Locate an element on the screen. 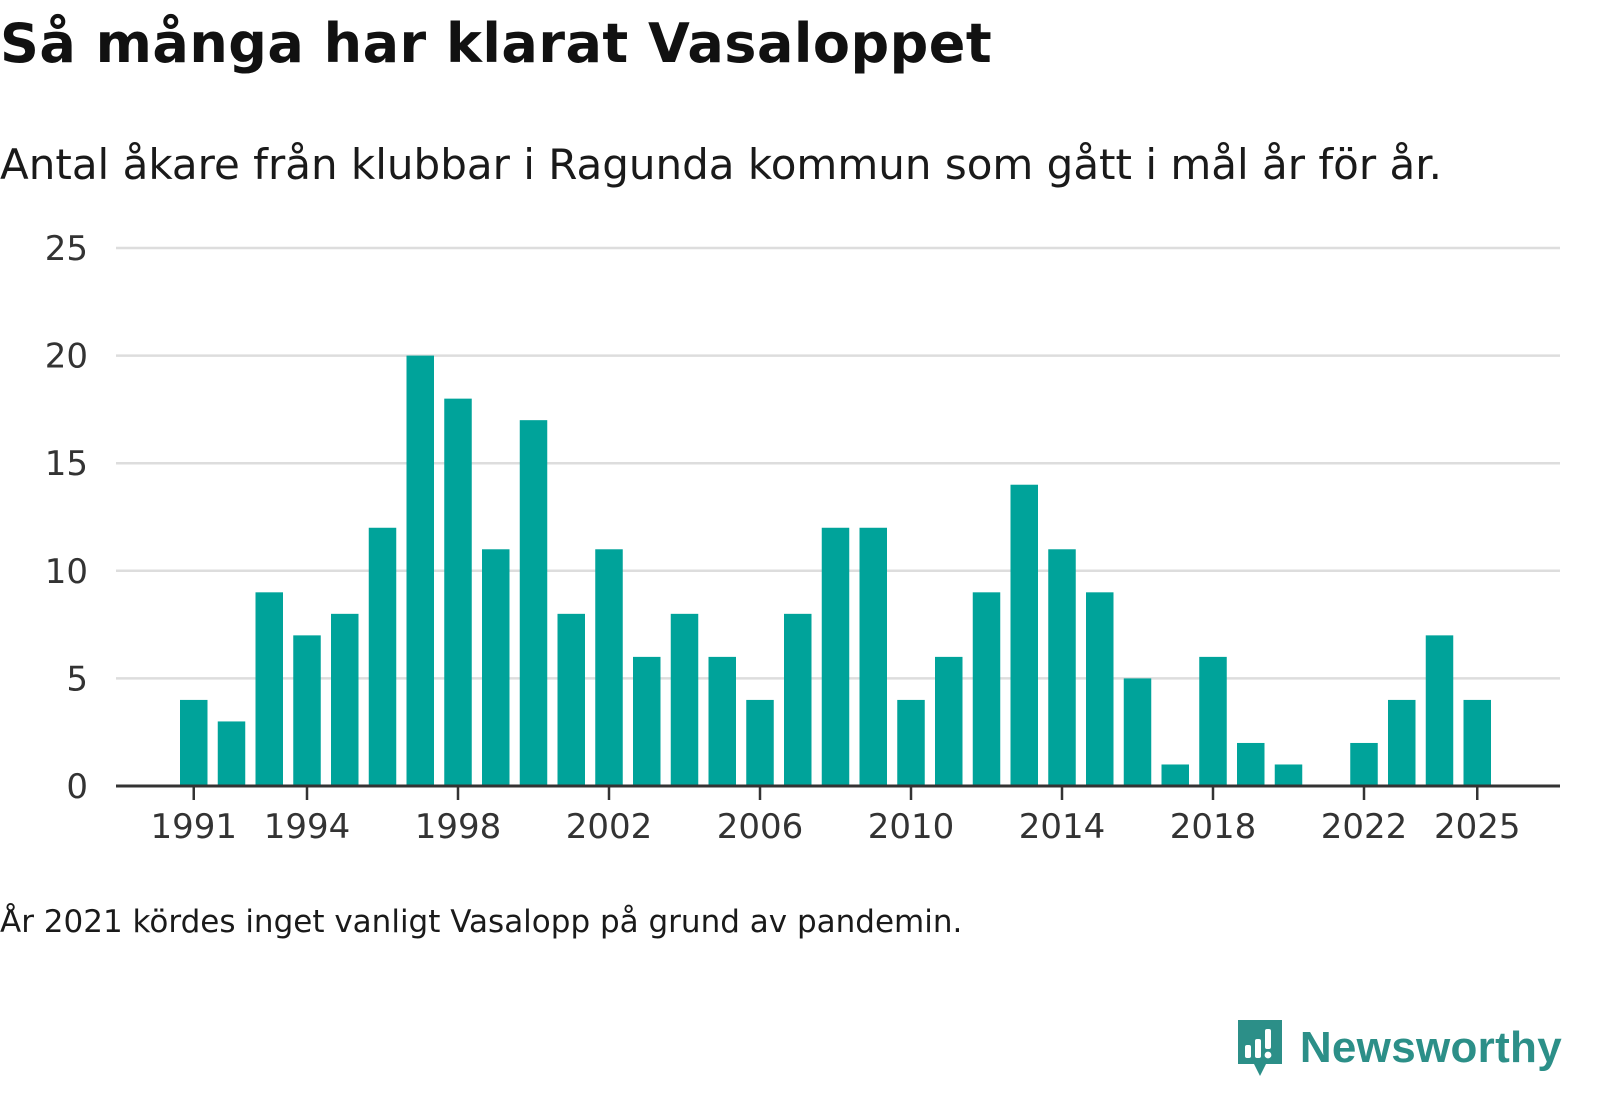 Image resolution: width=1600 pixels, height=1100 pixels. bar-1998 is located at coordinates (458, 592).